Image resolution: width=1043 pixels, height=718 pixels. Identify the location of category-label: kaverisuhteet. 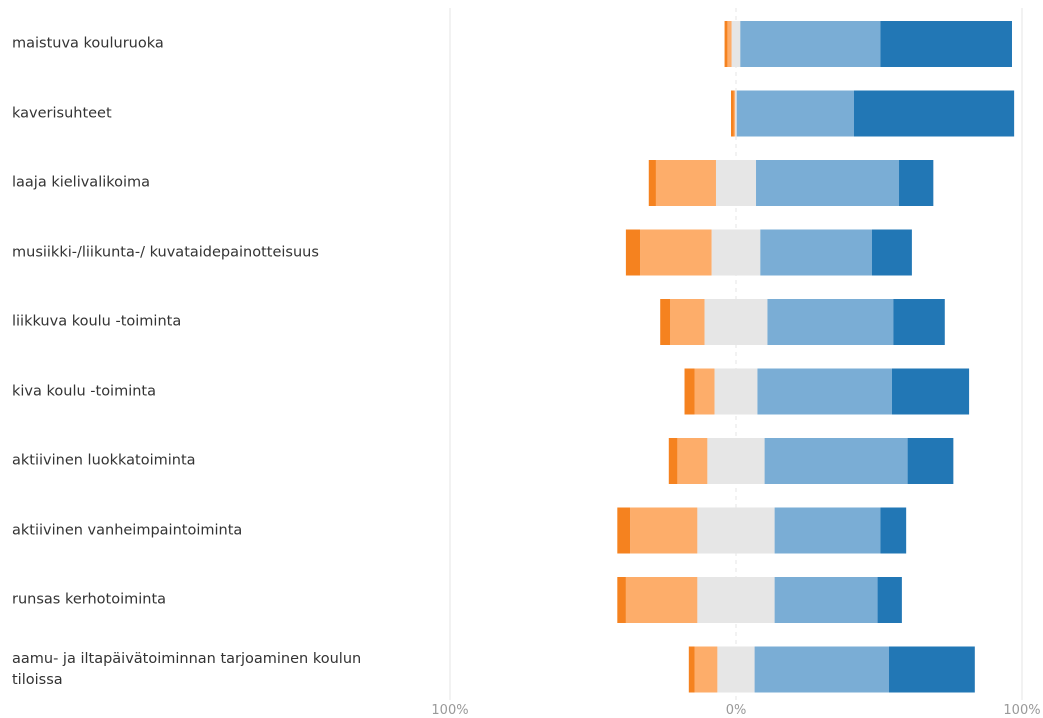
(62, 113).